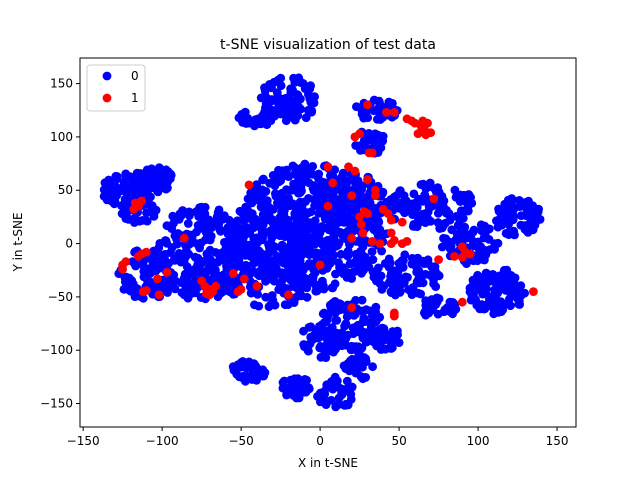 The width and height of the screenshot is (640, 480). Describe the element at coordinates (328, 45) in the screenshot. I see `chart-title: t-SNE visualization of test data` at that location.